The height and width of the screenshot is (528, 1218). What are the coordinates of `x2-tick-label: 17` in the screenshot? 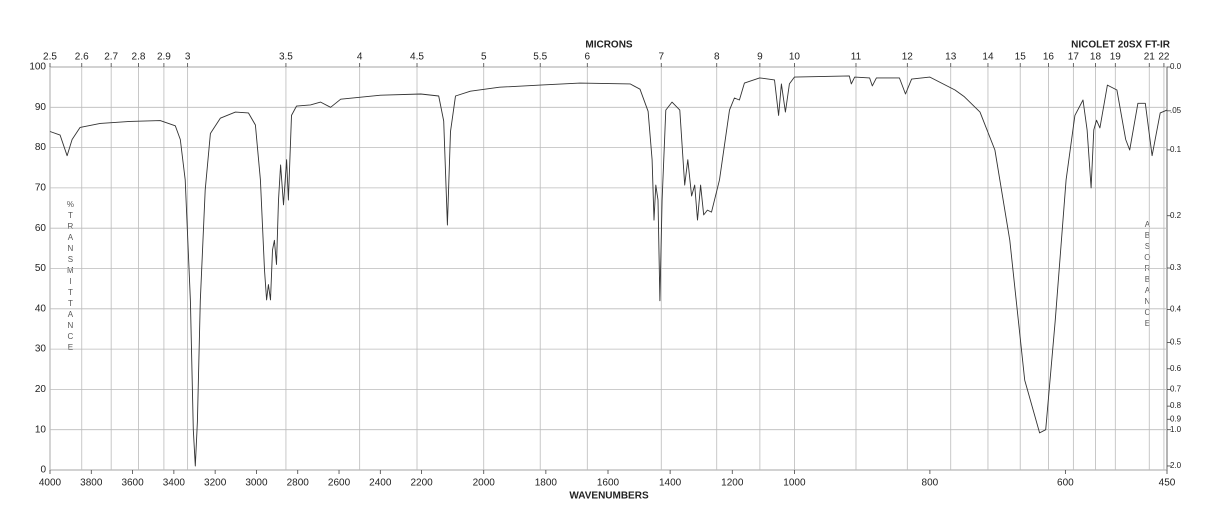 It's located at (1074, 57).